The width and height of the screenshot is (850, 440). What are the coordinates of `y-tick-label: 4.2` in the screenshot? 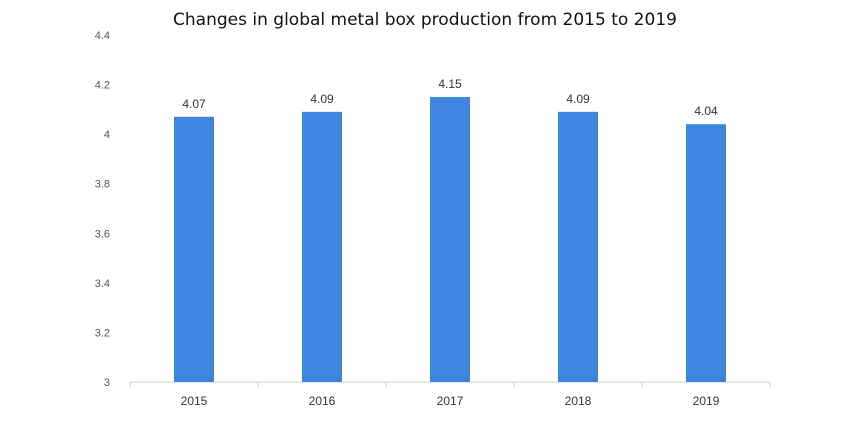 It's located at (102, 86).